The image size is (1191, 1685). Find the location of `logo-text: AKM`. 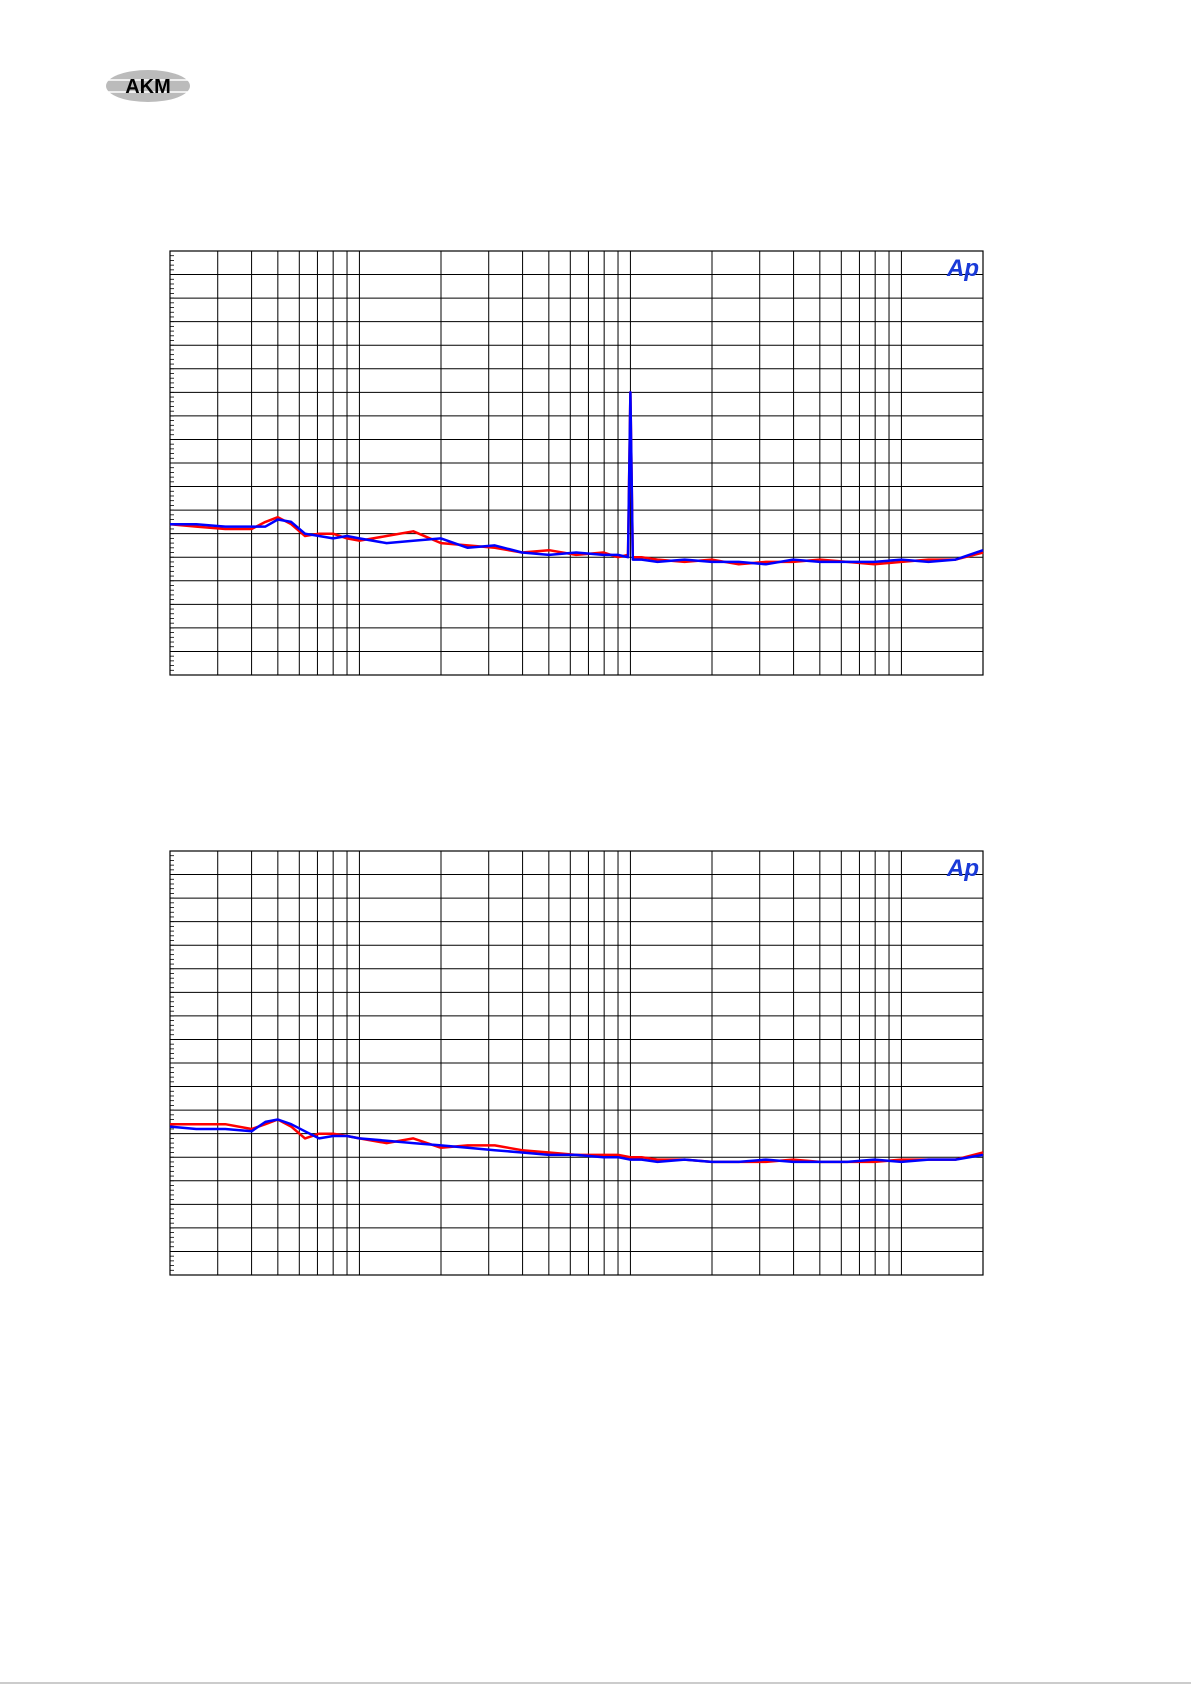

logo-text: AKM is located at coordinates (148, 87).